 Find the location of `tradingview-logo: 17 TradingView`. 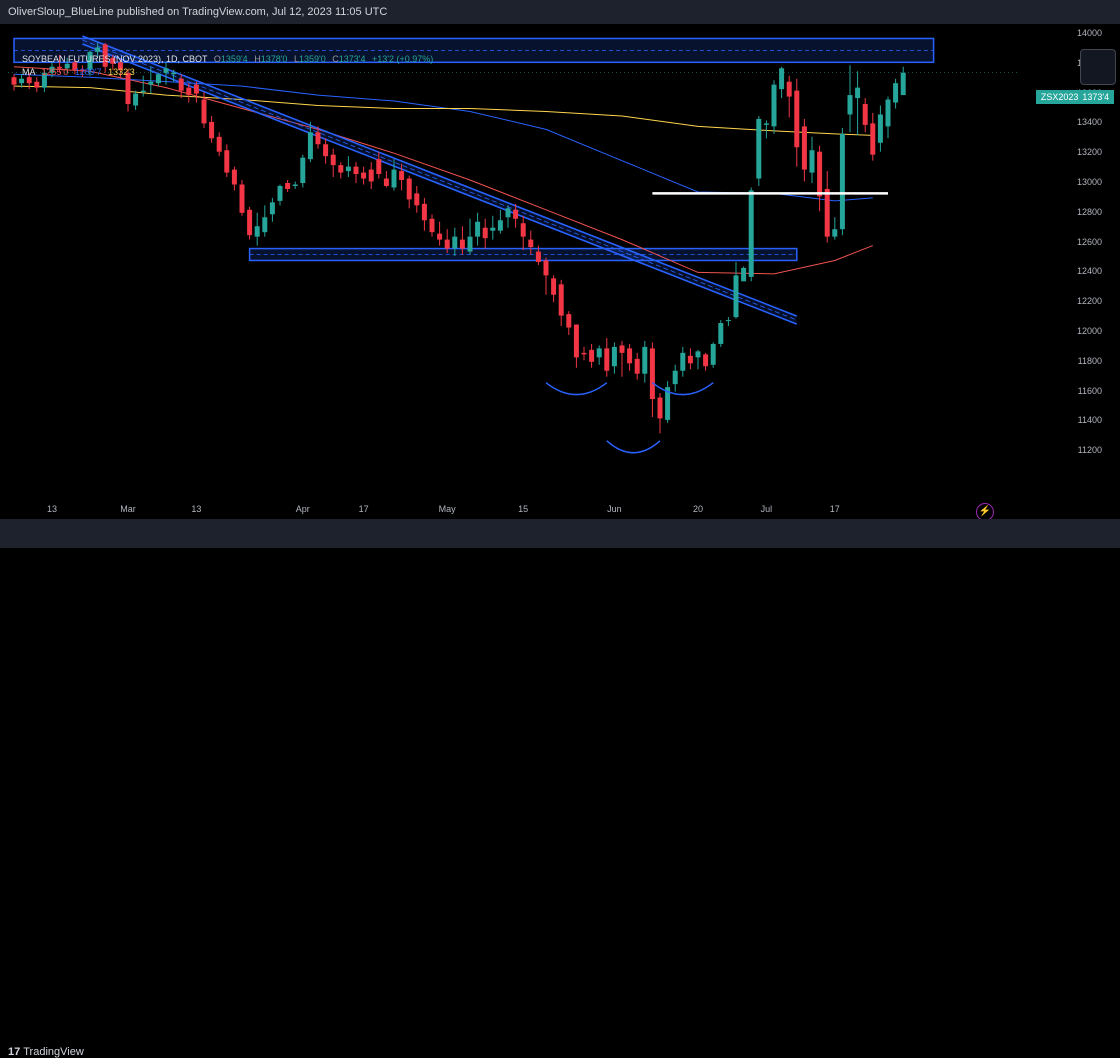

tradingview-logo: 17 TradingView is located at coordinates (46, 1052).